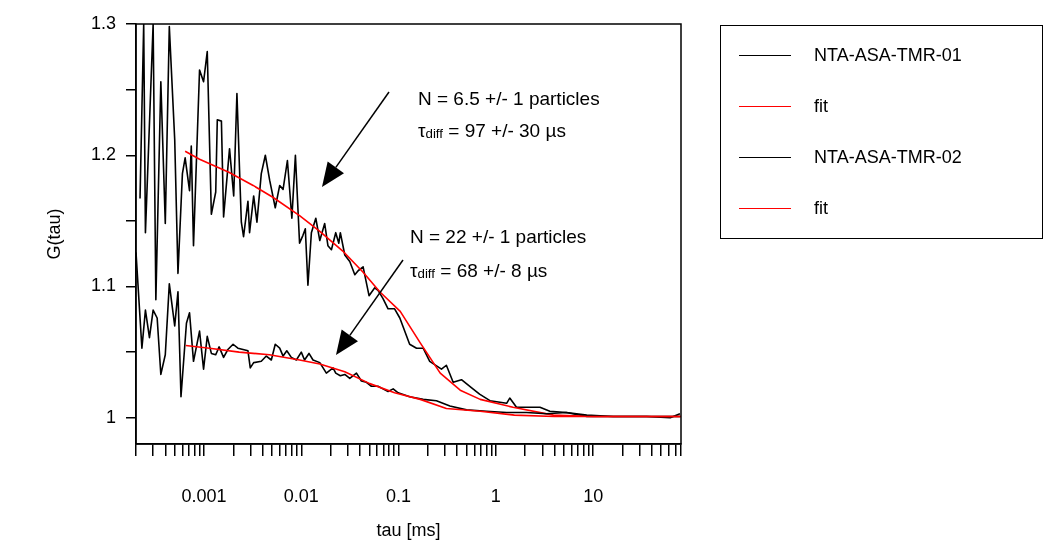 The image size is (1045, 546). What do you see at coordinates (888, 55) in the screenshot?
I see `legend-label: NTA-ASA-TMR-01` at bounding box center [888, 55].